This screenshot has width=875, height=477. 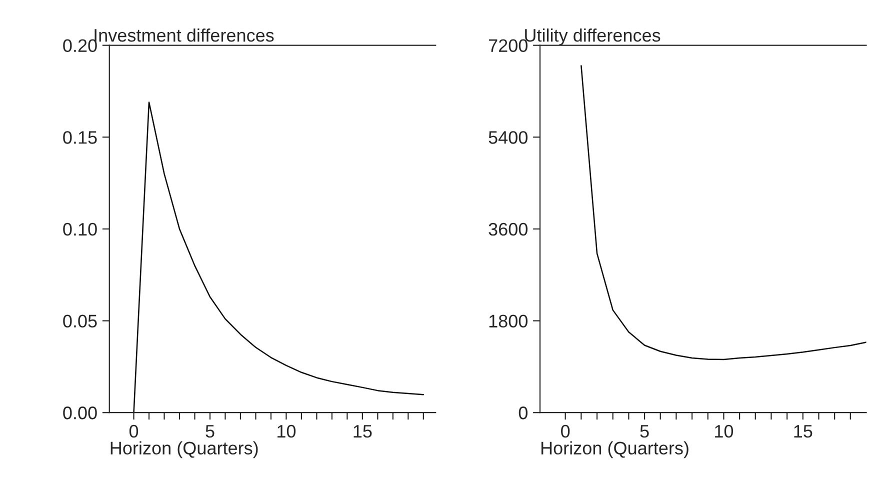 What do you see at coordinates (508, 321) in the screenshot?
I see `y-tick-label: 1800` at bounding box center [508, 321].